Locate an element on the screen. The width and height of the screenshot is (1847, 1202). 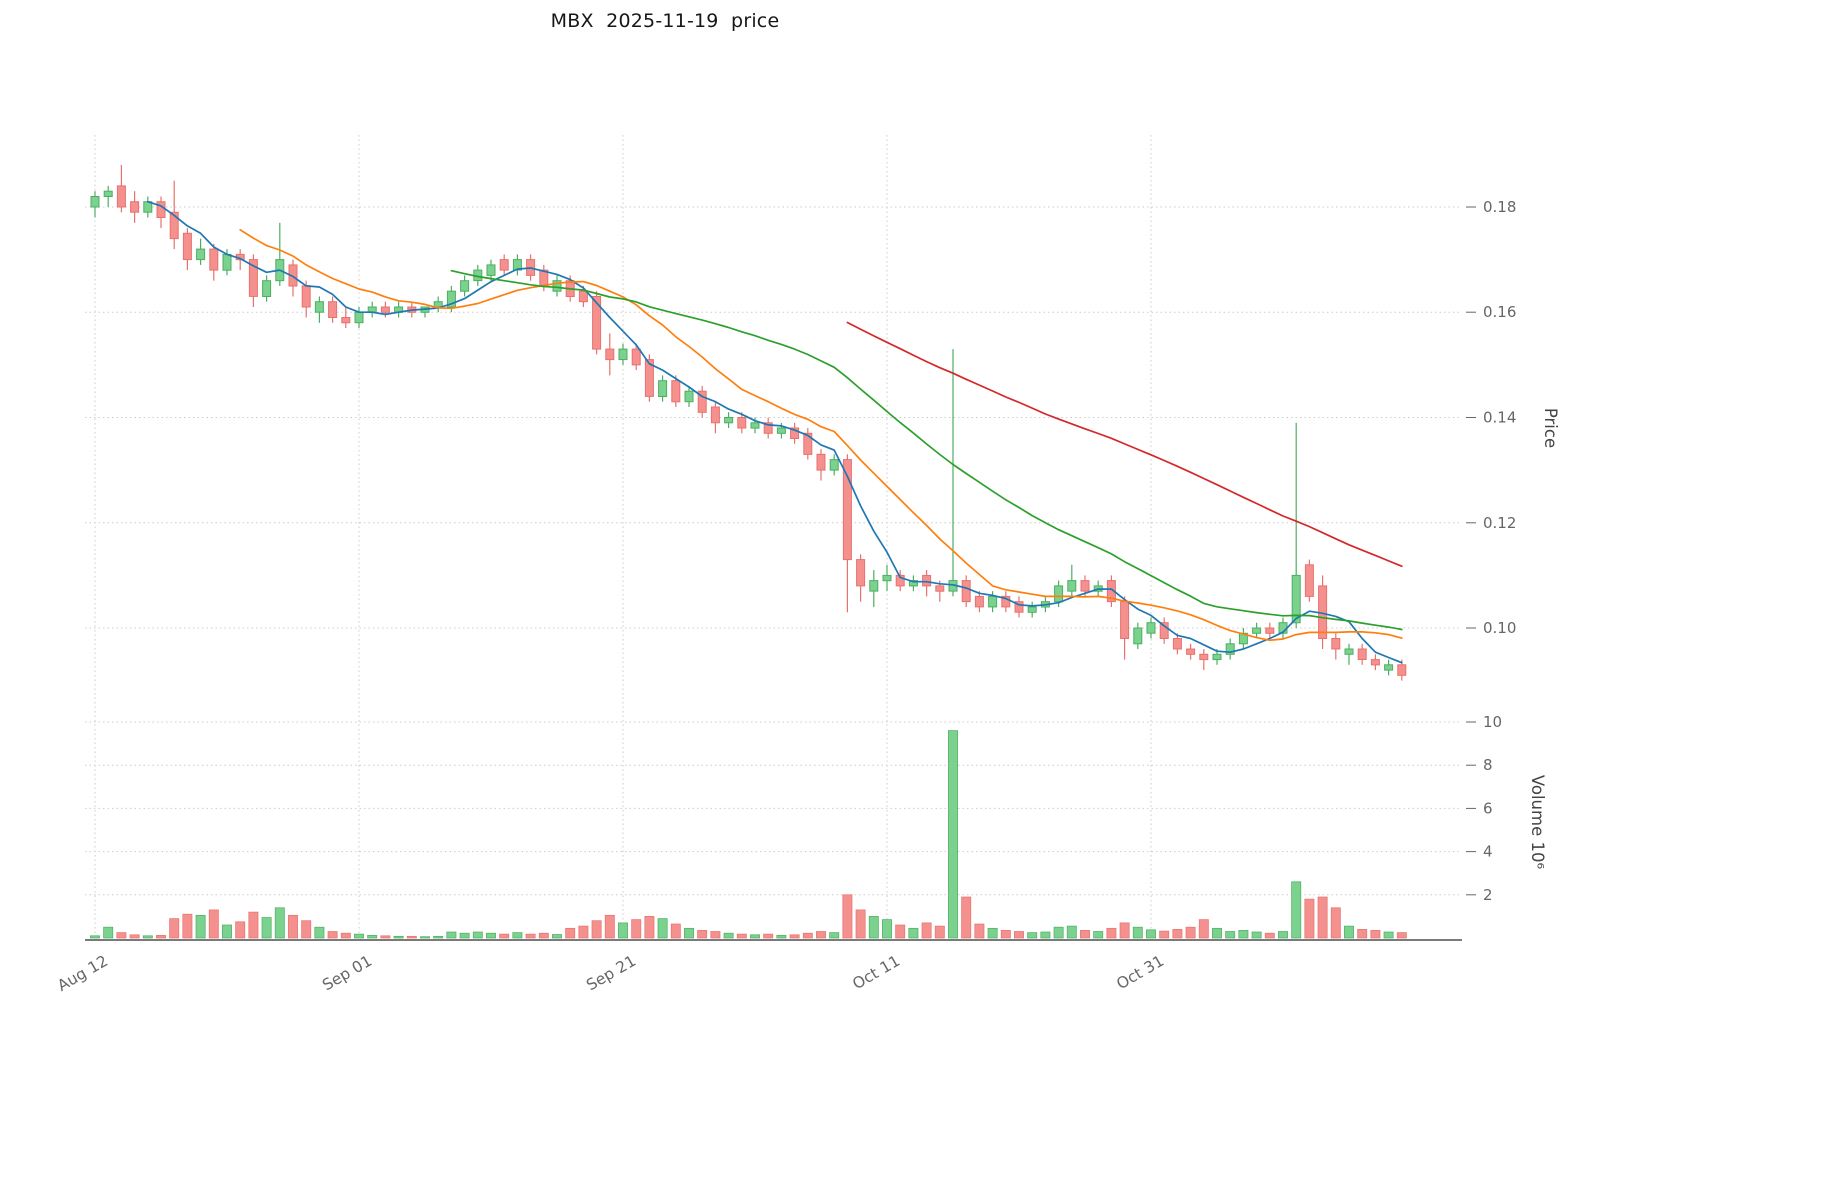
price-tick-label: 0.18 is located at coordinates (1499, 207).